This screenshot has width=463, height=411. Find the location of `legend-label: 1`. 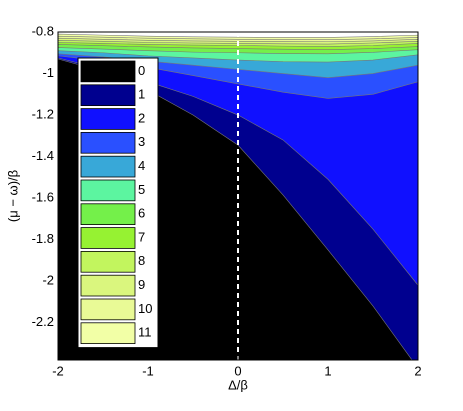

legend-label: 1 is located at coordinates (141, 94).